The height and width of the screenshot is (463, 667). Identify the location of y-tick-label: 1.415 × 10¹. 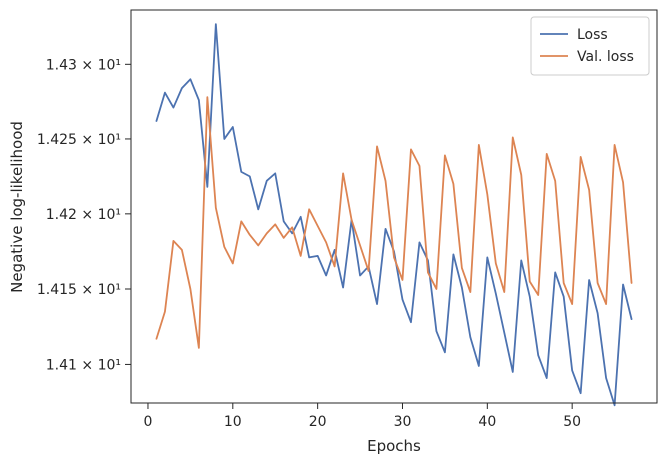
(79, 290).